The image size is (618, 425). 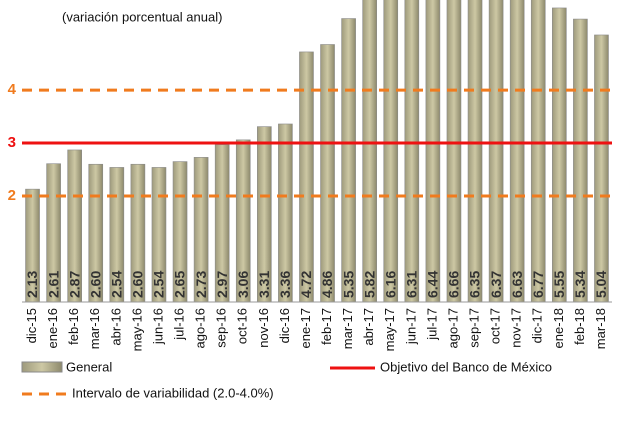 I want to click on value-label: 5.82, so click(x=369, y=284).